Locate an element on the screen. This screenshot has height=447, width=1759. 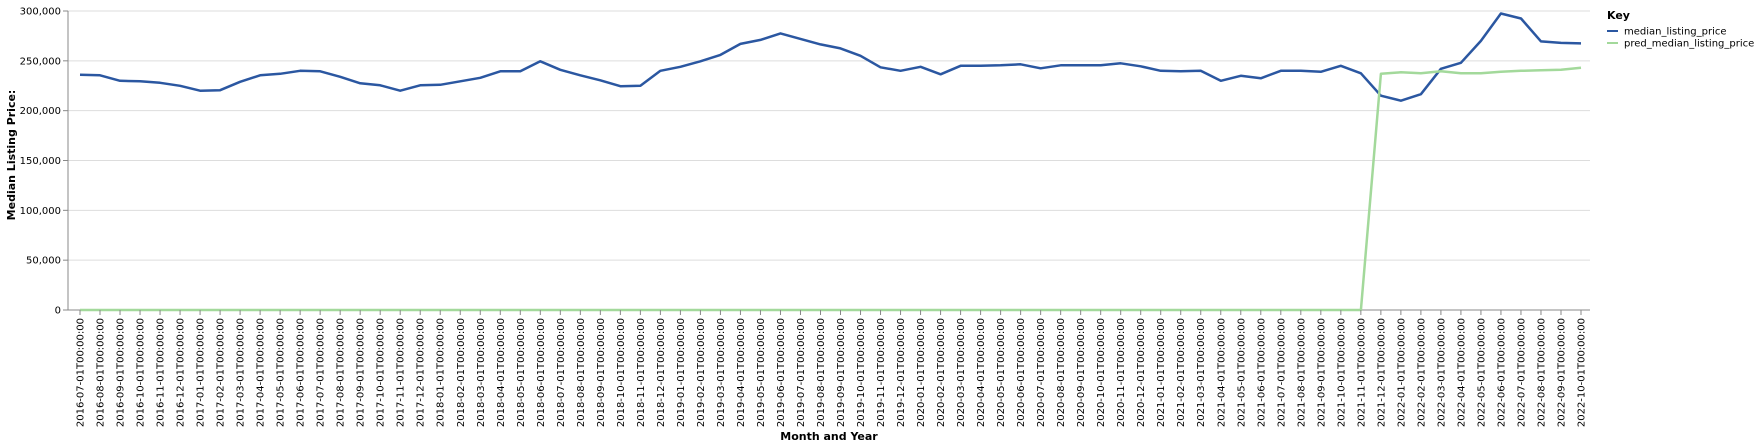
x-tick-label: 2020-03-01T00:00:00 is located at coordinates (961, 372).